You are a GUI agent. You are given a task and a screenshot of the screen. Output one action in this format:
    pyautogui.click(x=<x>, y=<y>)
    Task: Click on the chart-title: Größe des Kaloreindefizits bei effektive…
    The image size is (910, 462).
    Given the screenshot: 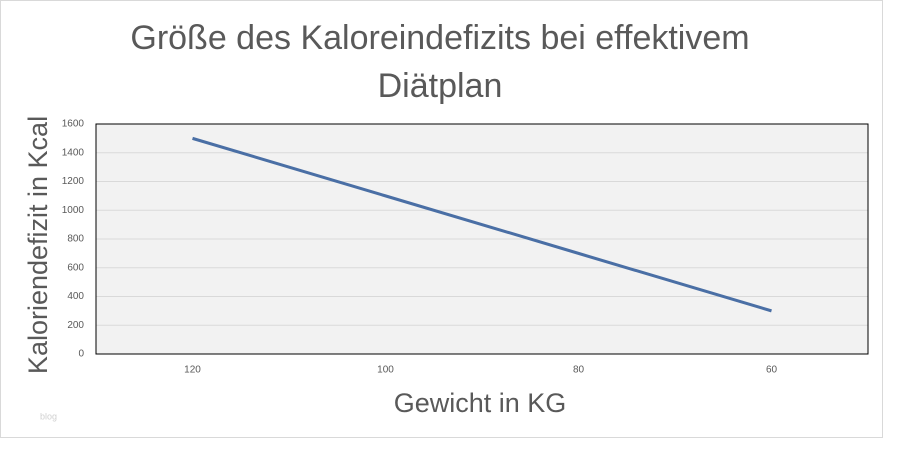 What is the action you would take?
    pyautogui.click(x=440, y=62)
    